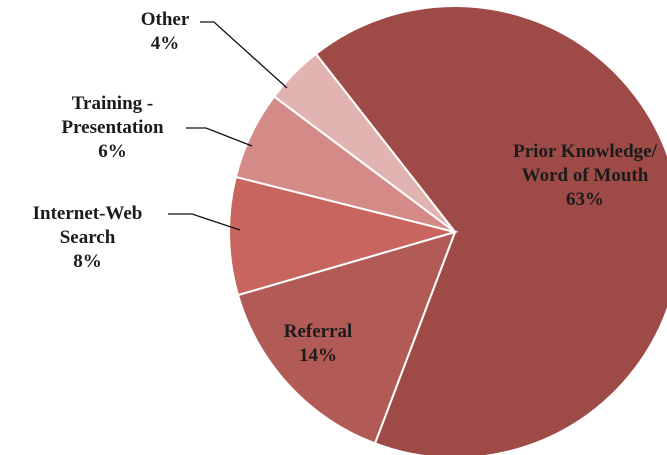  What do you see at coordinates (165, 32) in the screenshot?
I see `slice-label: Other 4%` at bounding box center [165, 32].